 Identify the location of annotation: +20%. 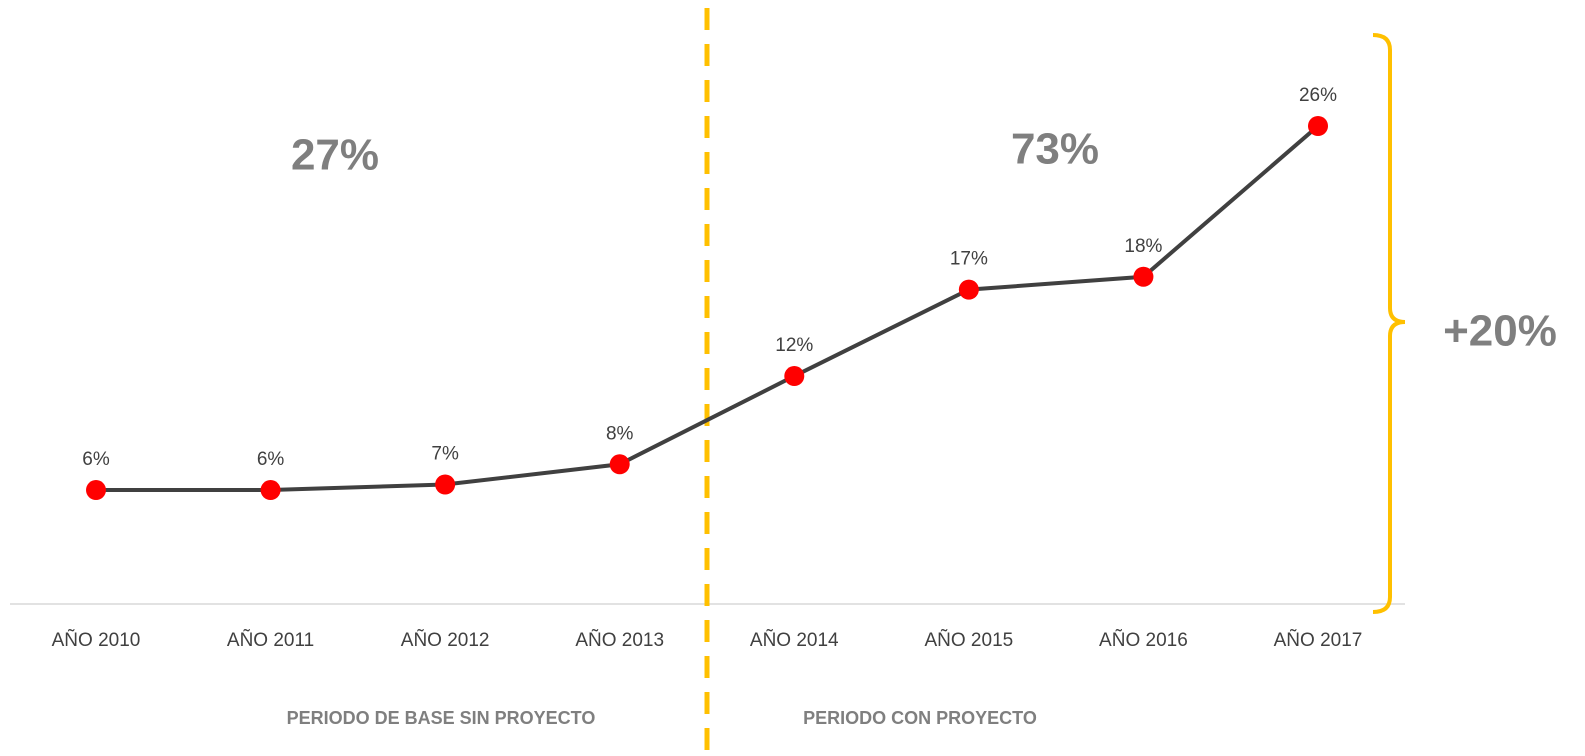
(1500, 331).